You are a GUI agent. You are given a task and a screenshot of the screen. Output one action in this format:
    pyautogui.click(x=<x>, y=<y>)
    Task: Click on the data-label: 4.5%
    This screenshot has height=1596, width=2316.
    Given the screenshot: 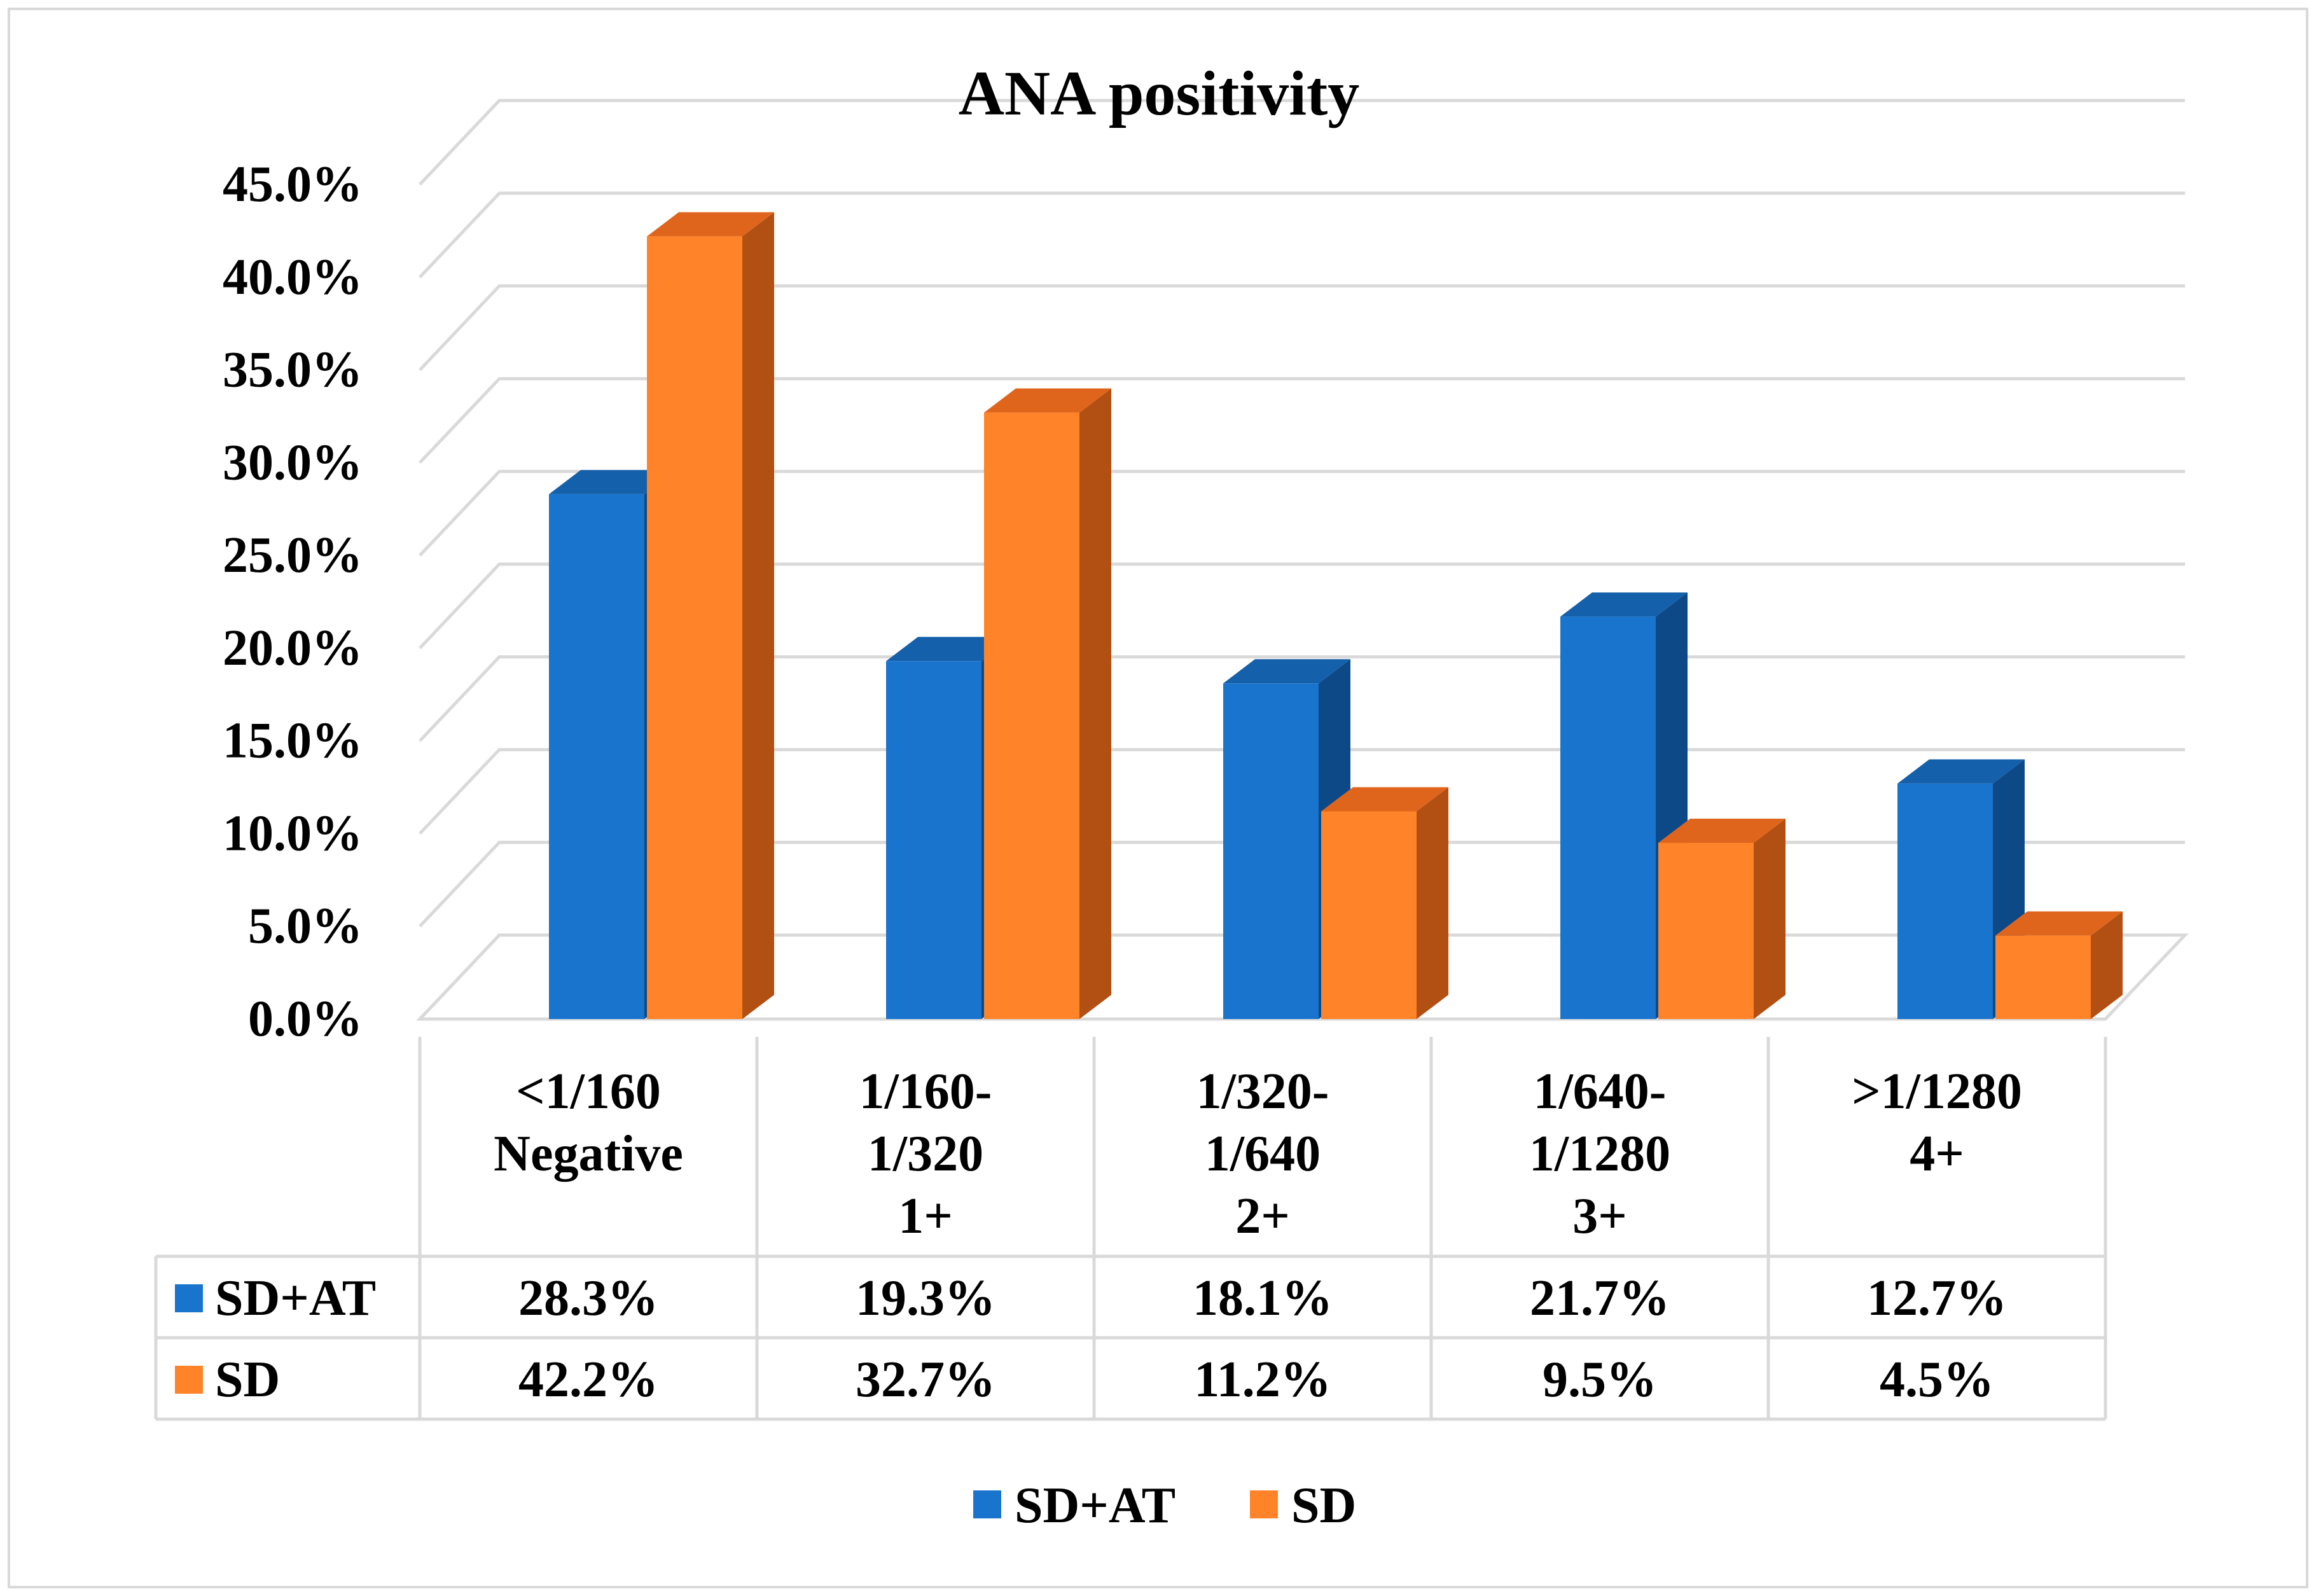 What is the action you would take?
    pyautogui.click(x=1937, y=1380)
    